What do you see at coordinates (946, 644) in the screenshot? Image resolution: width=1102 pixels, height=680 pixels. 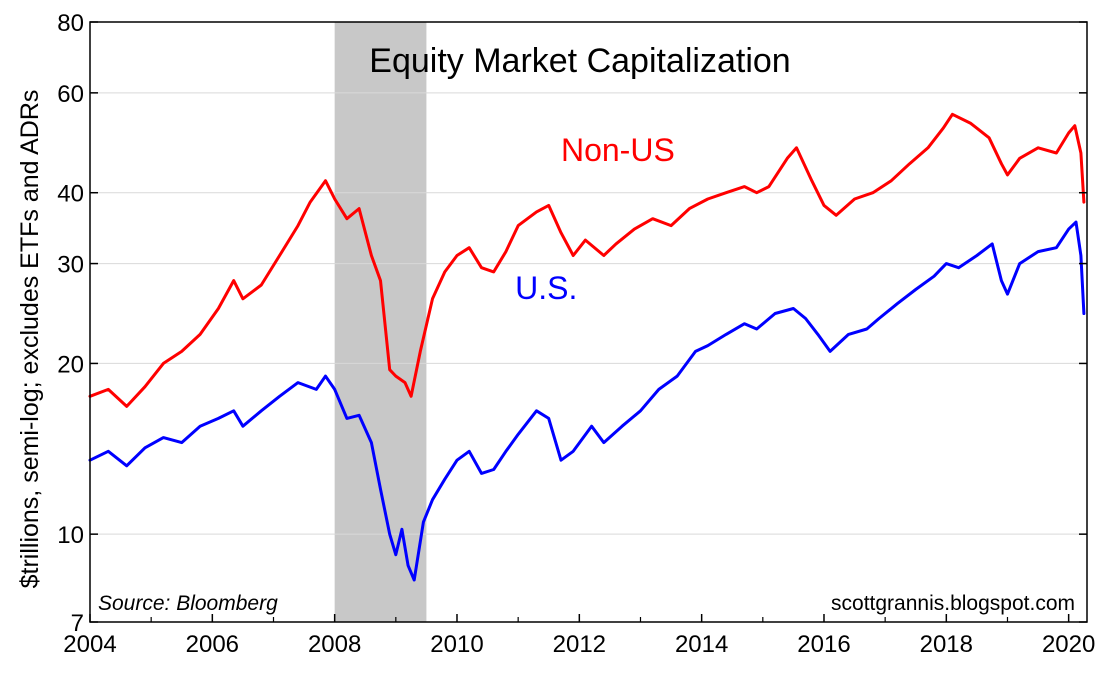 I see `x-tick-label: 2018` at bounding box center [946, 644].